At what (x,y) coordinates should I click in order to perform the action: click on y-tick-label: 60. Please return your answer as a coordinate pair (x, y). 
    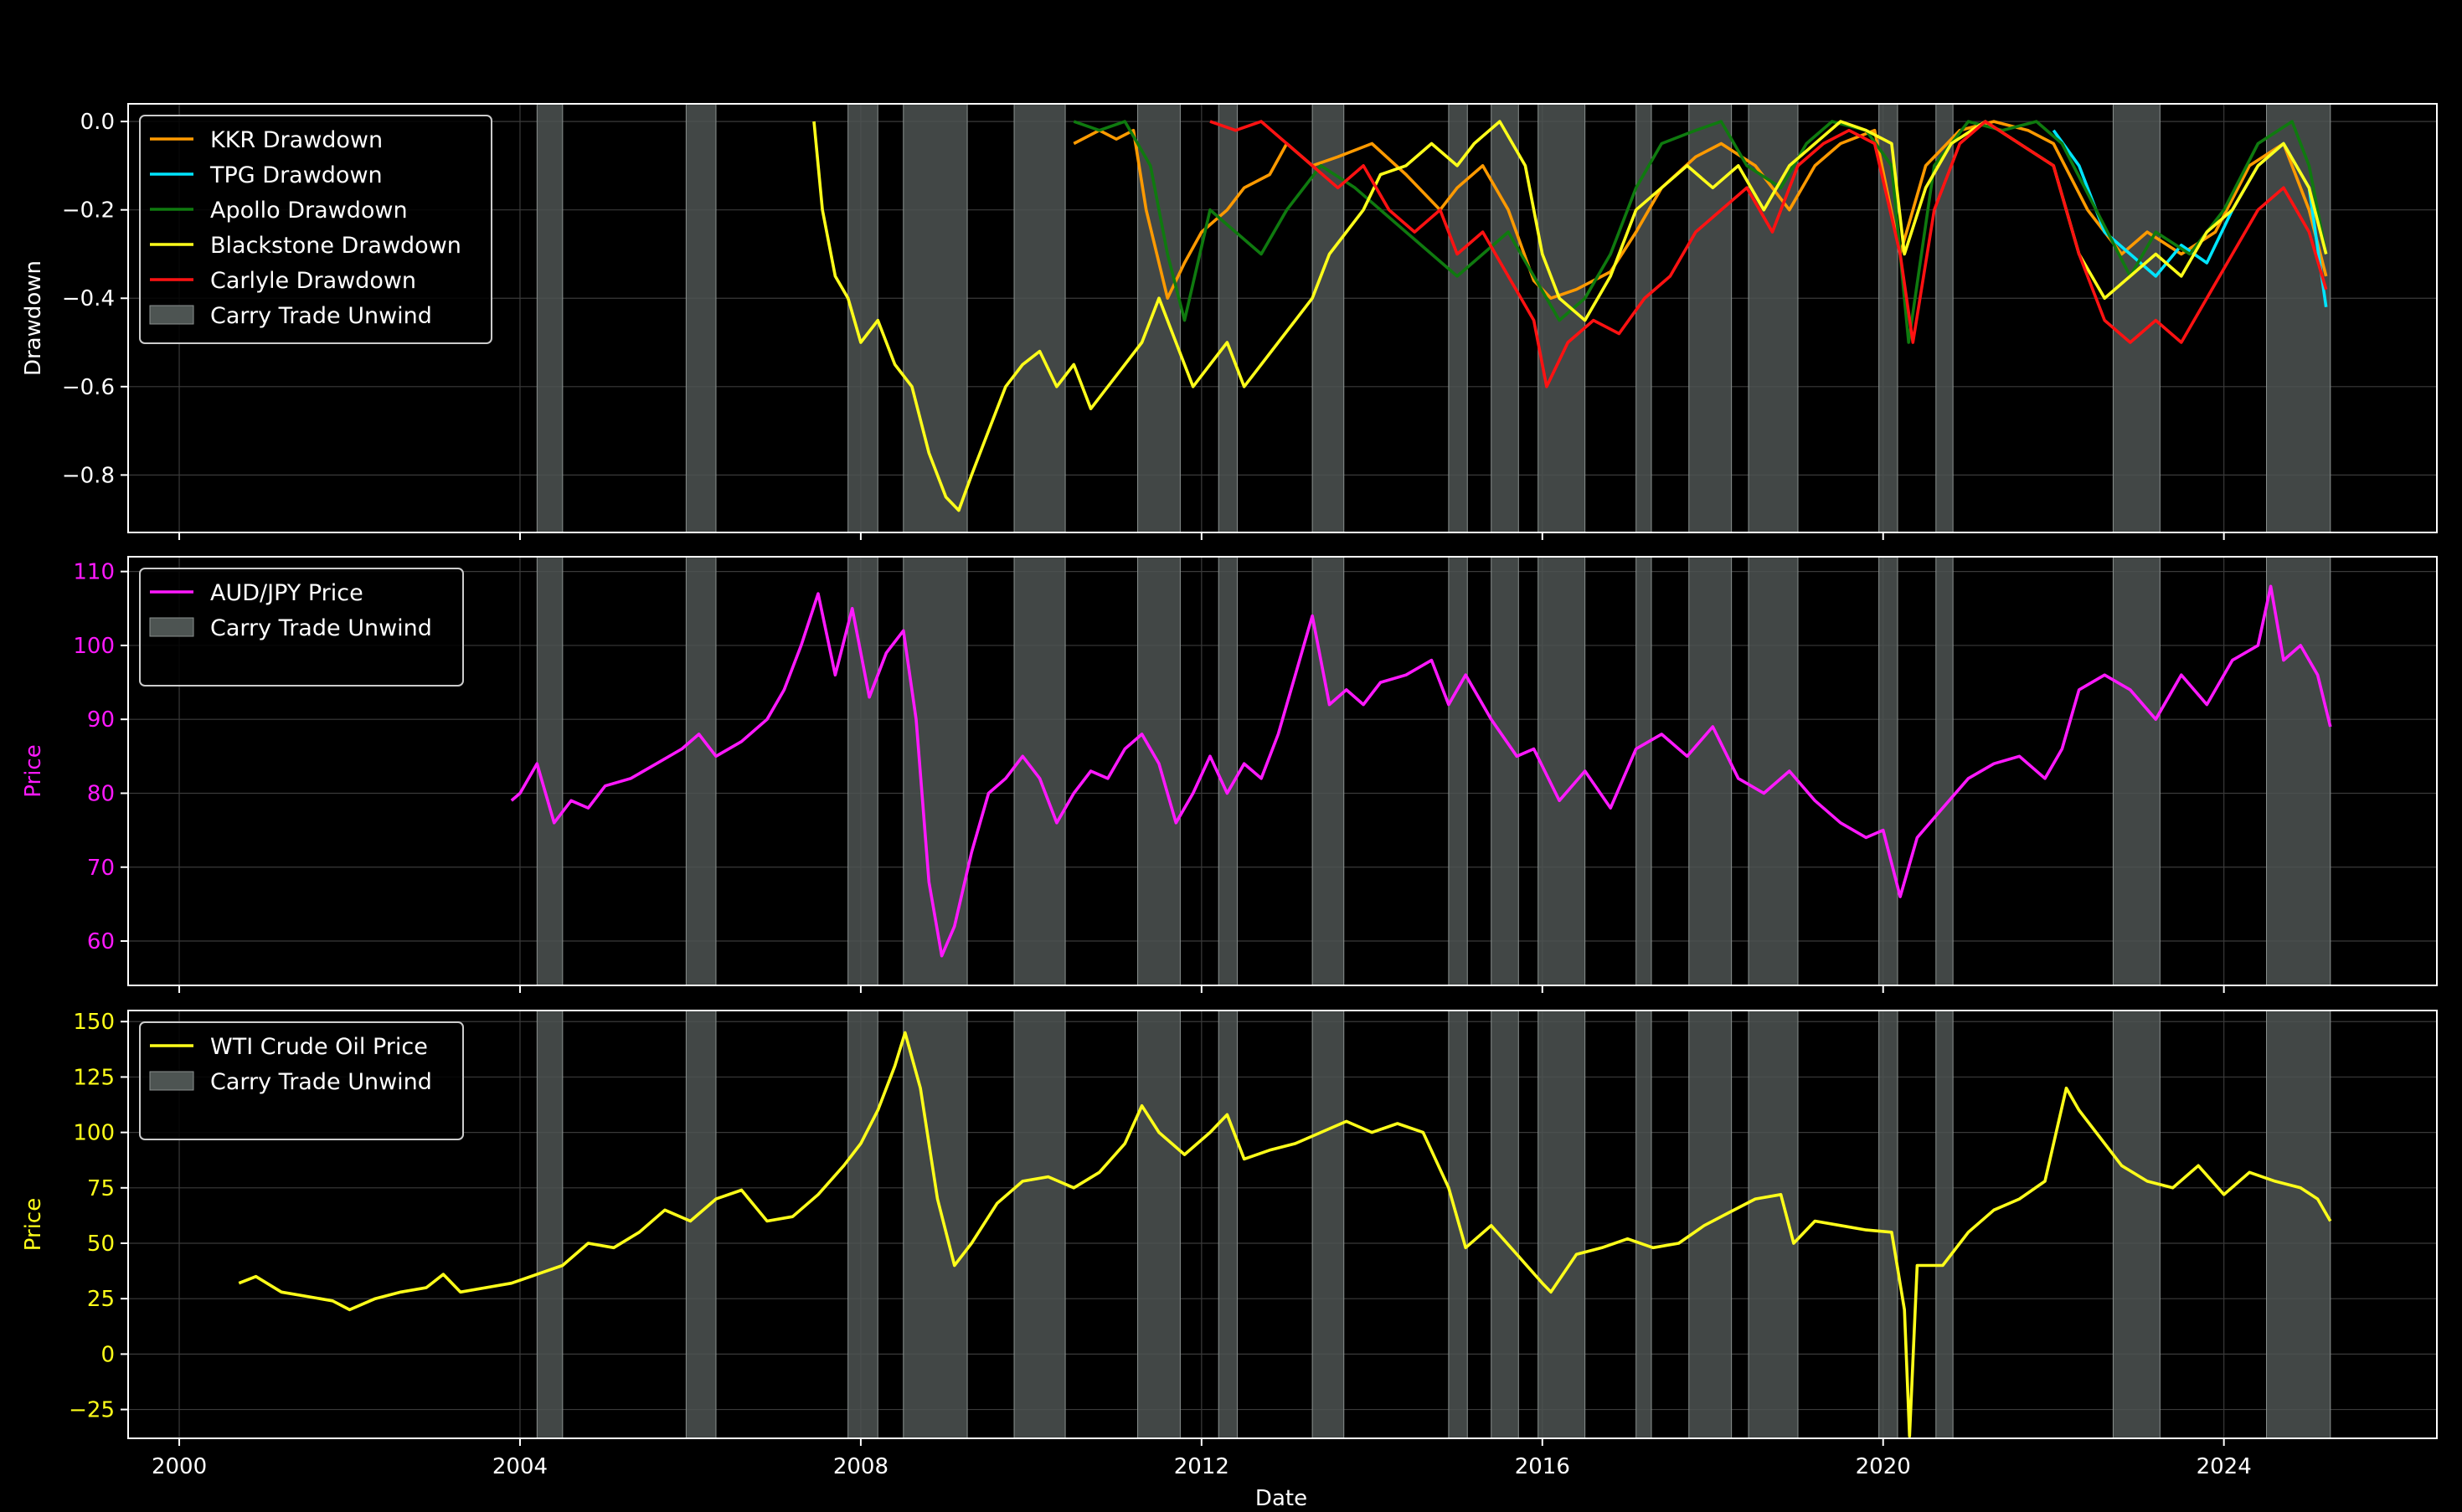
    Looking at the image, I should click on (101, 941).